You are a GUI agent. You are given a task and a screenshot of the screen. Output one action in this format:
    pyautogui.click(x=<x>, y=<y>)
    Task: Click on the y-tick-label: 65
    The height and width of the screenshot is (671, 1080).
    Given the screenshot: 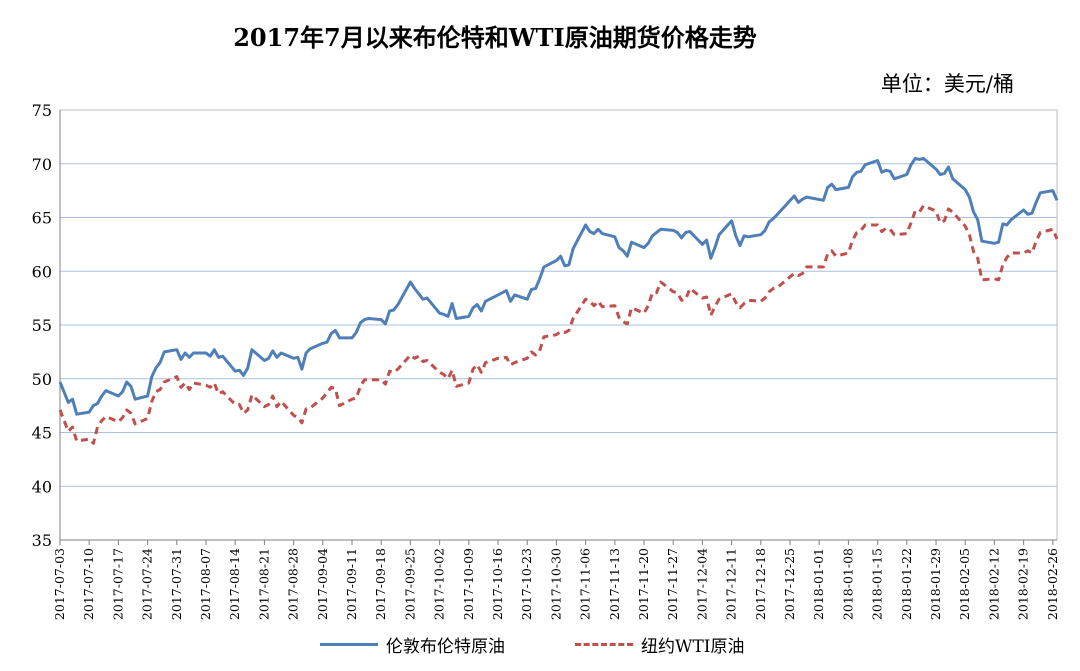 What is the action you would take?
    pyautogui.click(x=42, y=218)
    